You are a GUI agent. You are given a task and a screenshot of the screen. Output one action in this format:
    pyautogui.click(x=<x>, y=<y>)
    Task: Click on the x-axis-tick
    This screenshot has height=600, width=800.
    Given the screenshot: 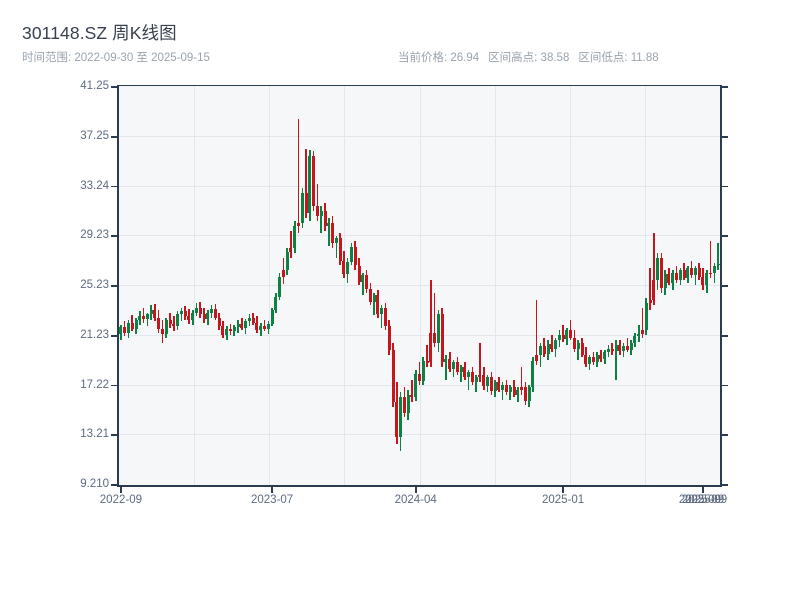 What is the action you would take?
    pyautogui.click(x=703, y=490)
    